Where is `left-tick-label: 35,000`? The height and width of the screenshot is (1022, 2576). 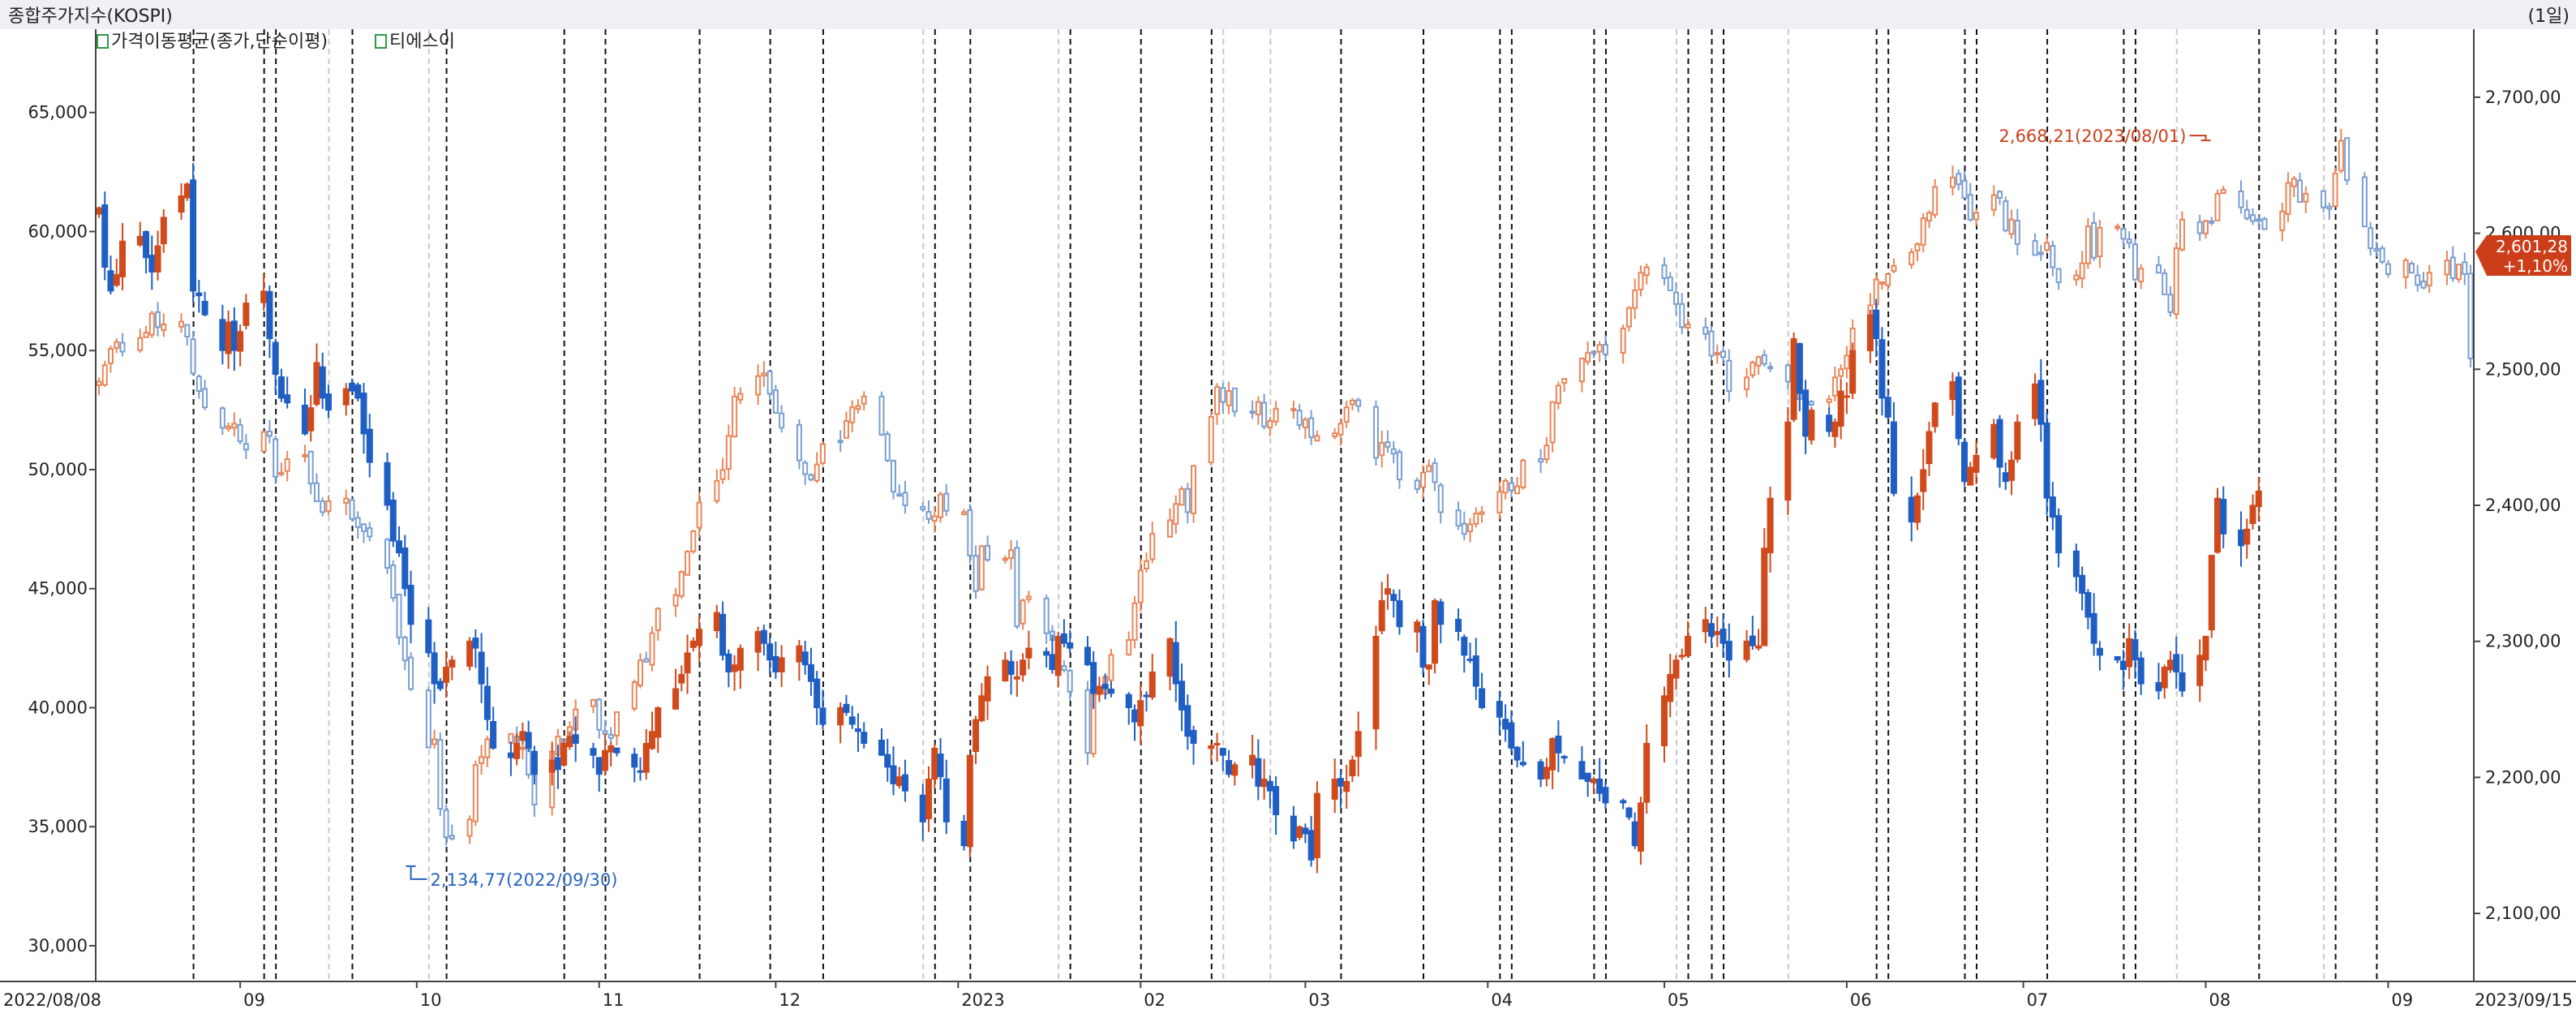
left-tick-label: 35,000 is located at coordinates (58, 826).